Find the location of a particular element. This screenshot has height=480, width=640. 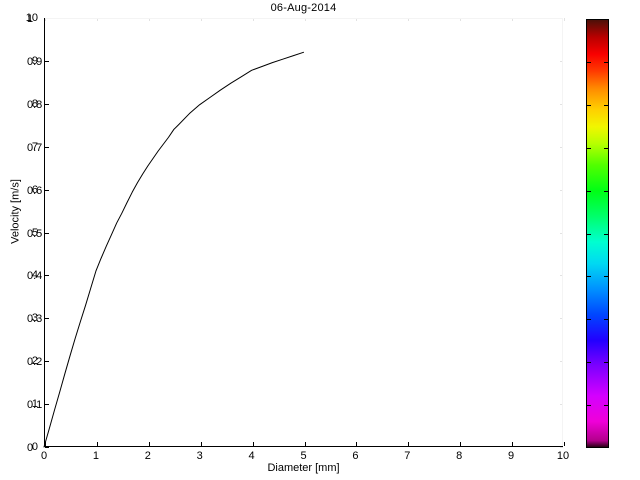

y-tick-label-4: 4 is located at coordinates (34, 275).